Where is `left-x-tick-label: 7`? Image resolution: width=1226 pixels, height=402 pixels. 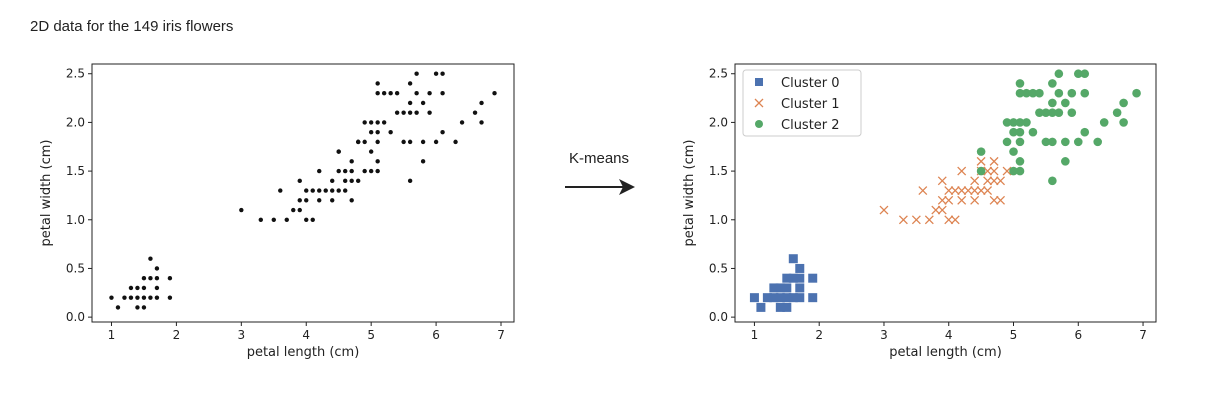
left-x-tick-label: 7 is located at coordinates (501, 335).